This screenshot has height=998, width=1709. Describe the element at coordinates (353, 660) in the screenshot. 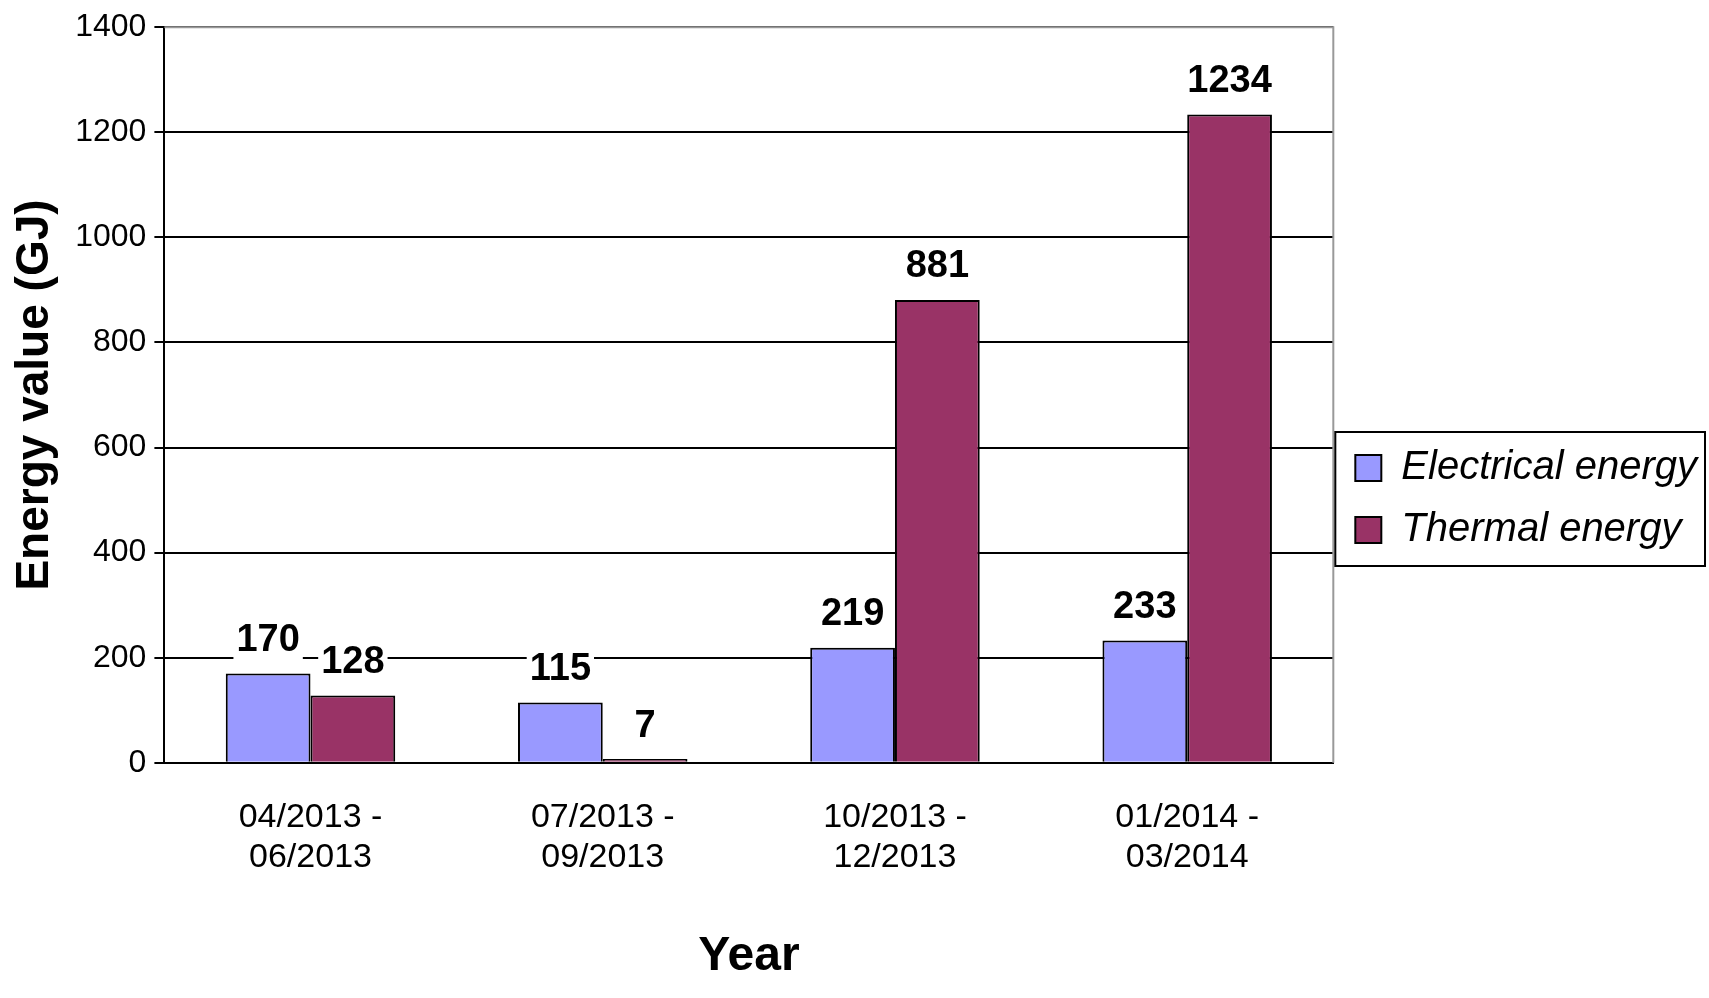

I see `data-label: 128` at that location.